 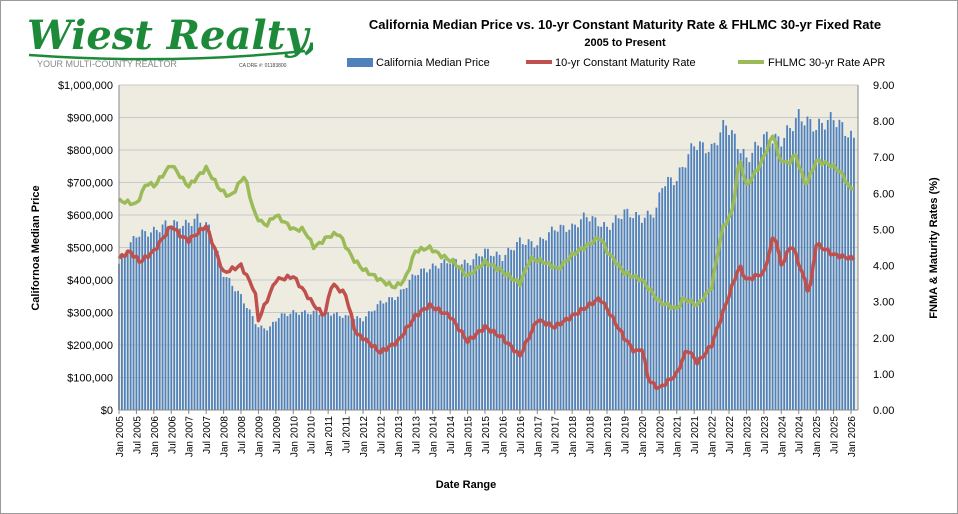 I want to click on x-tick-label: Jul 2010, so click(x=312, y=435).